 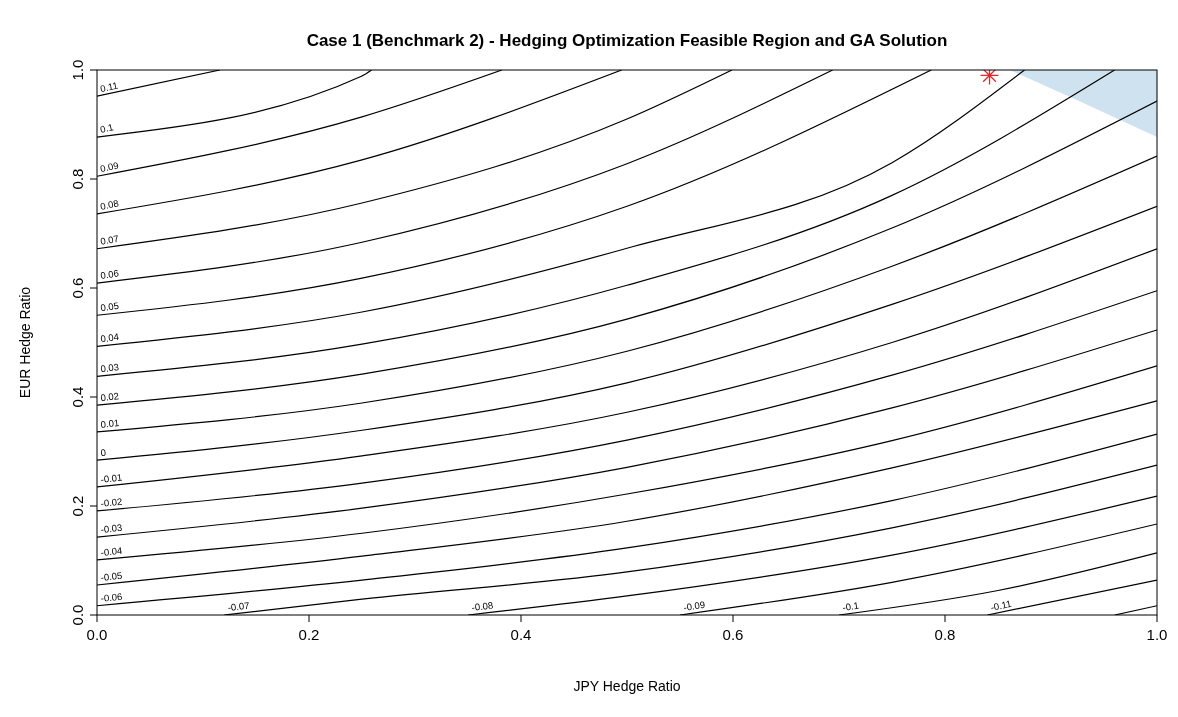 What do you see at coordinates (106, 128) in the screenshot?
I see `text: 0.1` at bounding box center [106, 128].